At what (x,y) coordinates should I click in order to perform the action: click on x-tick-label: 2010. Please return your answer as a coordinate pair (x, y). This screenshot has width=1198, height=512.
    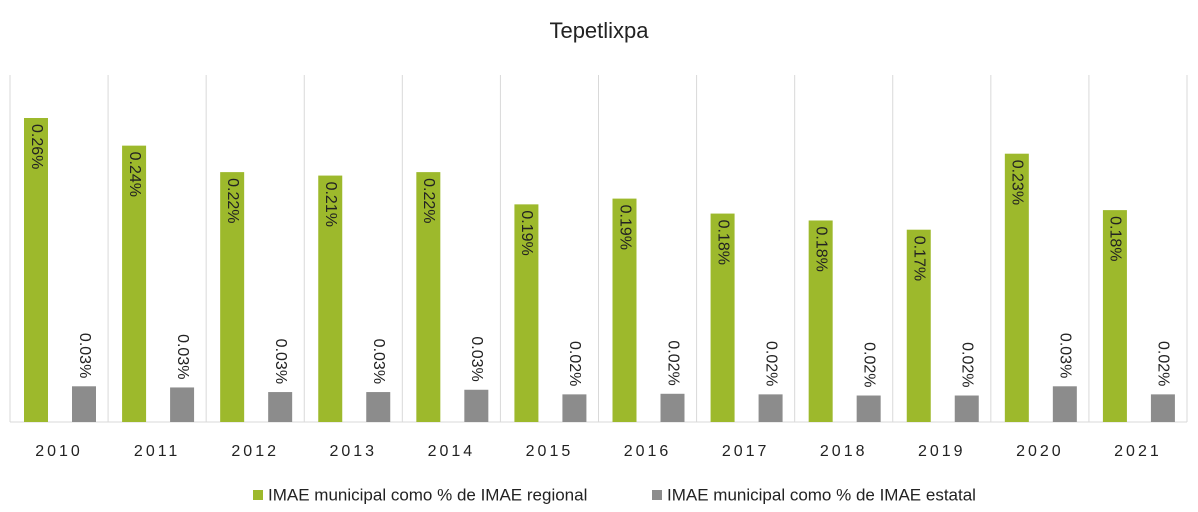
    Looking at the image, I should click on (59, 451).